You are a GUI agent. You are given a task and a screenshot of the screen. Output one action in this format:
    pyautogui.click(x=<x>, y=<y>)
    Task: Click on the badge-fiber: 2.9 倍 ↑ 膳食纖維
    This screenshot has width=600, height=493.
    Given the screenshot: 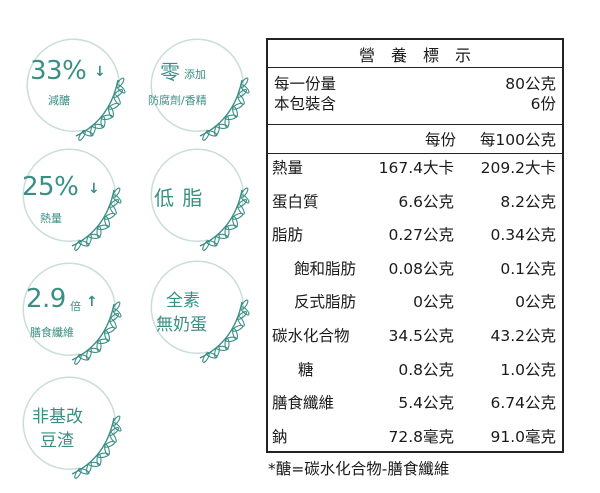 What is the action you would take?
    pyautogui.click(x=69, y=312)
    